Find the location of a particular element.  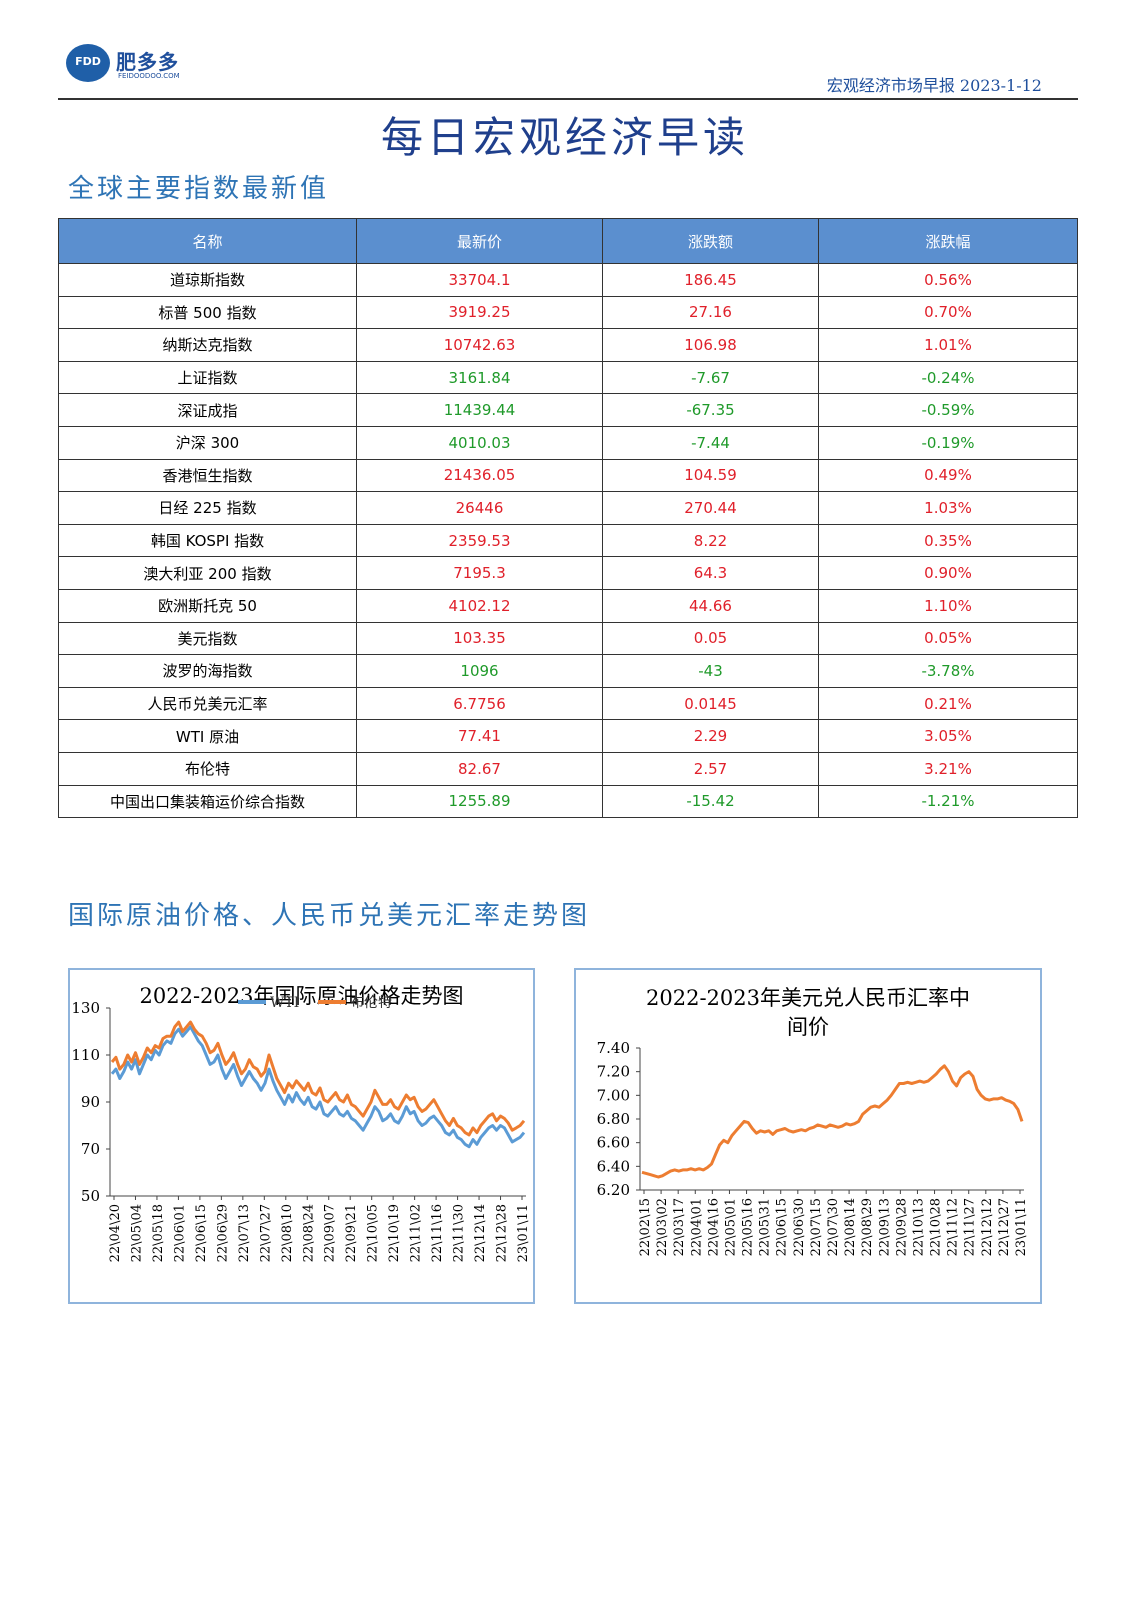

table-row: 韩国 KOSPI 指数 2359.53 8.22 0.35% is located at coordinates (568, 540).